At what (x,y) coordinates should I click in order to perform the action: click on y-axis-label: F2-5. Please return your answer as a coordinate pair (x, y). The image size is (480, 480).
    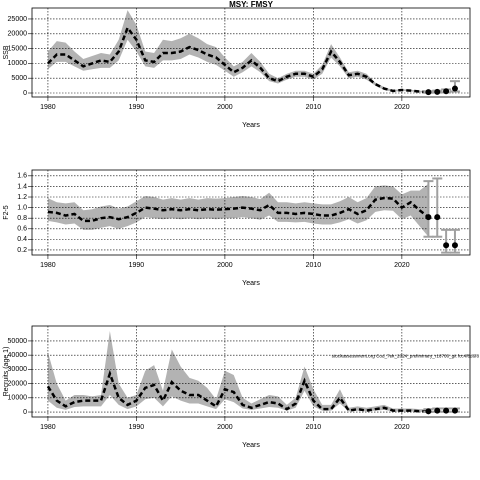
    Looking at the image, I should click on (6, 212).